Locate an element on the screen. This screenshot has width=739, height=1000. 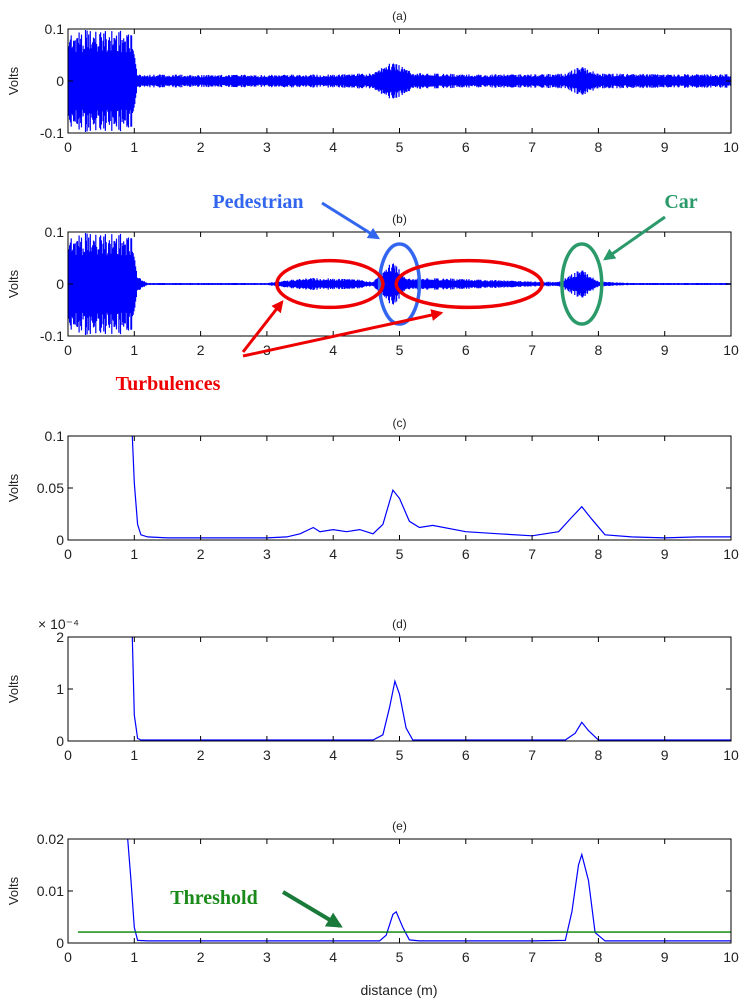
threshold-arrow is located at coordinates (312, 909).